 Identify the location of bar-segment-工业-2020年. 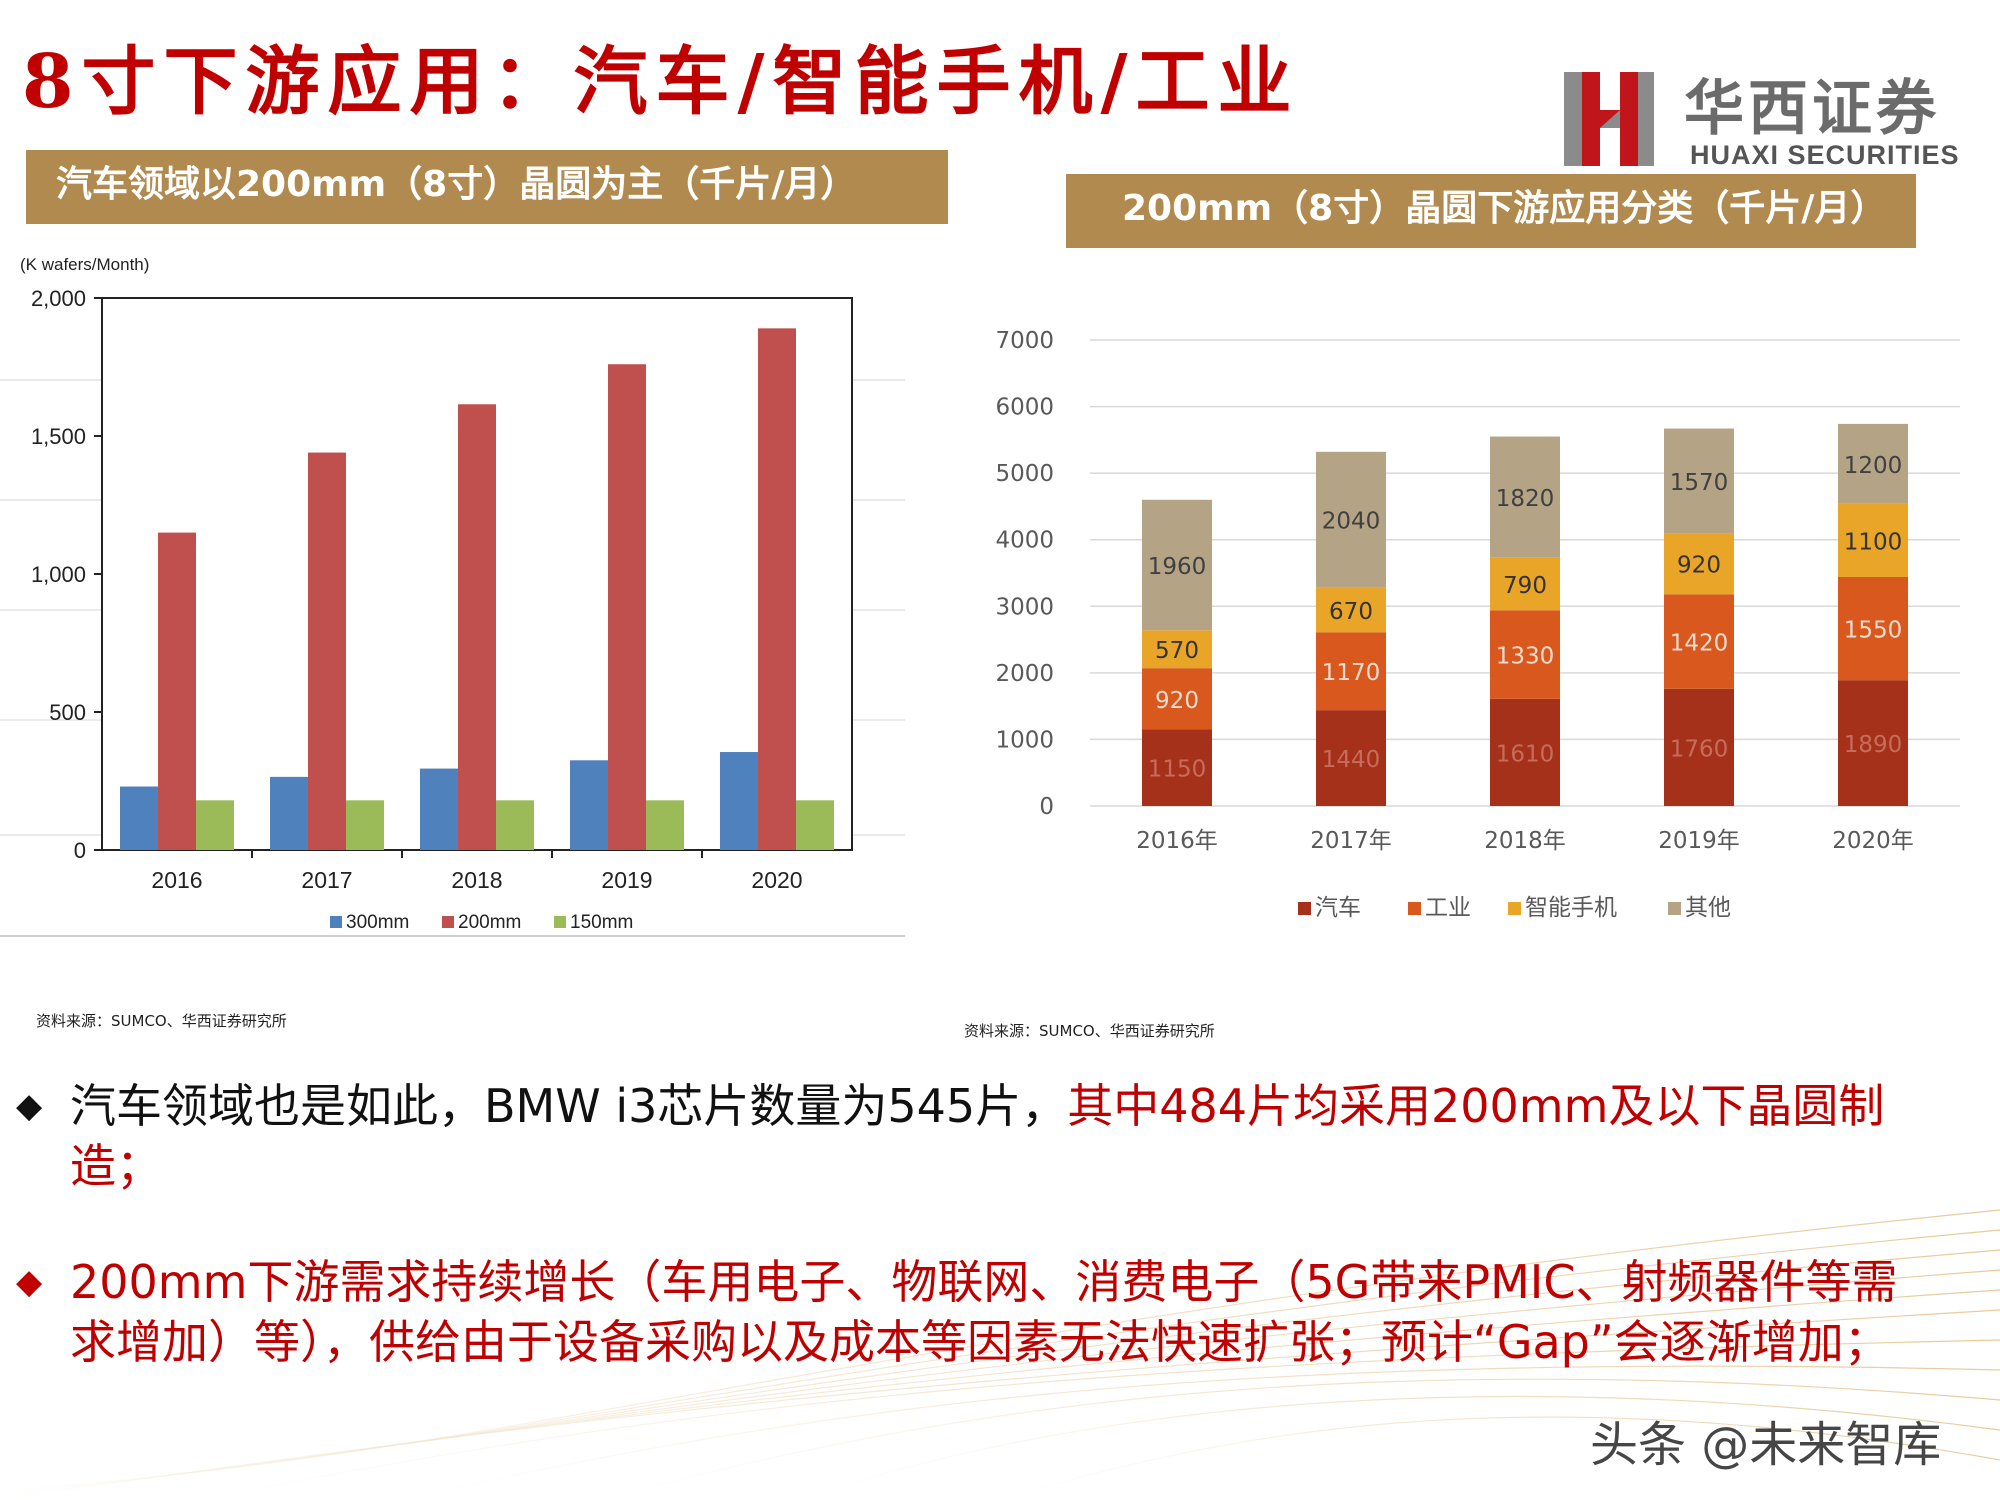
(1873, 628).